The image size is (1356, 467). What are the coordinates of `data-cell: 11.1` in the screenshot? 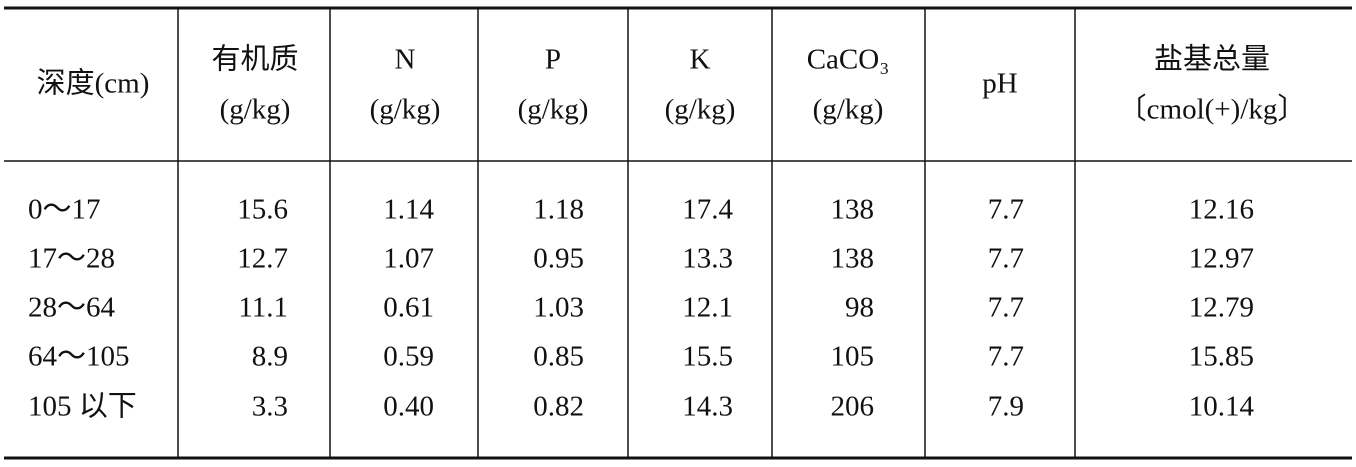 It's located at (263, 308).